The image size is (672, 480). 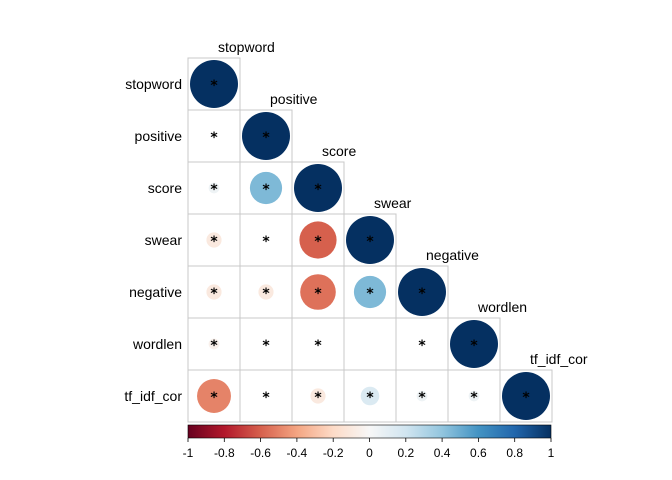 I want to click on corr-circle-swear-score, so click(x=318, y=240).